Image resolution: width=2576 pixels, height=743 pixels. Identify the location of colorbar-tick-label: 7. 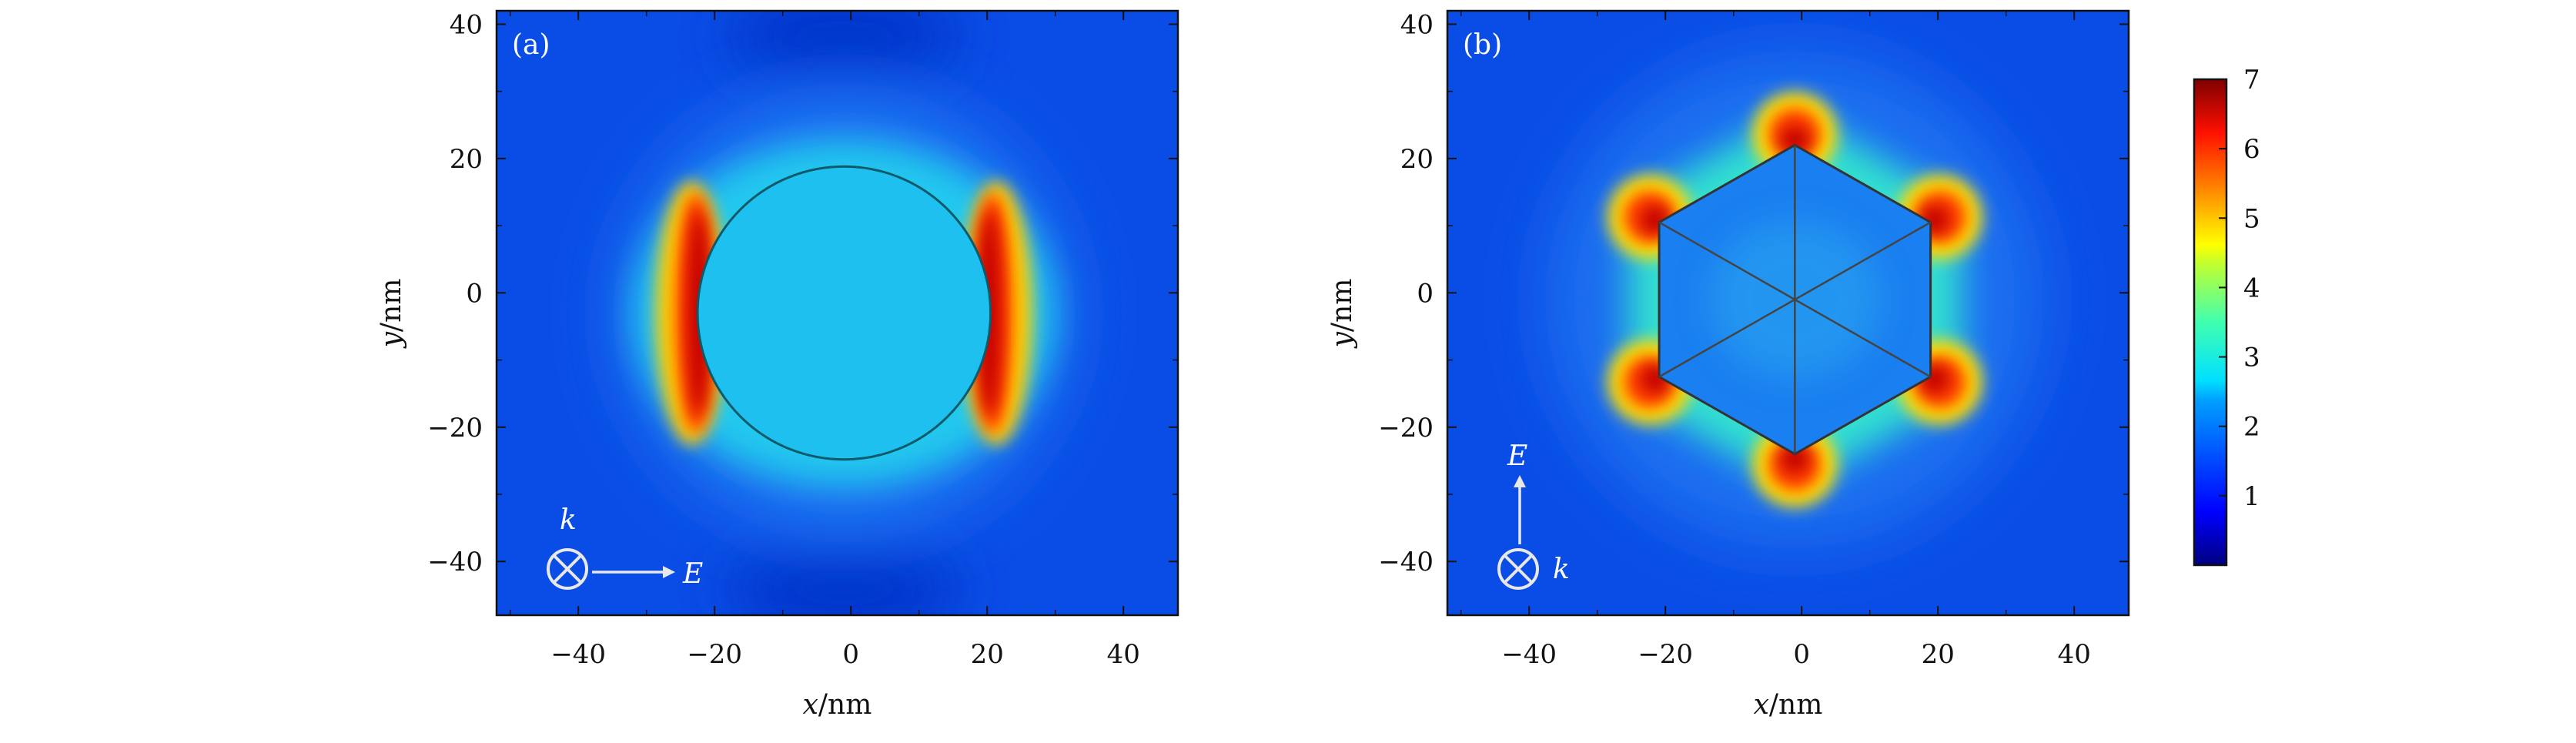
(2251, 80).